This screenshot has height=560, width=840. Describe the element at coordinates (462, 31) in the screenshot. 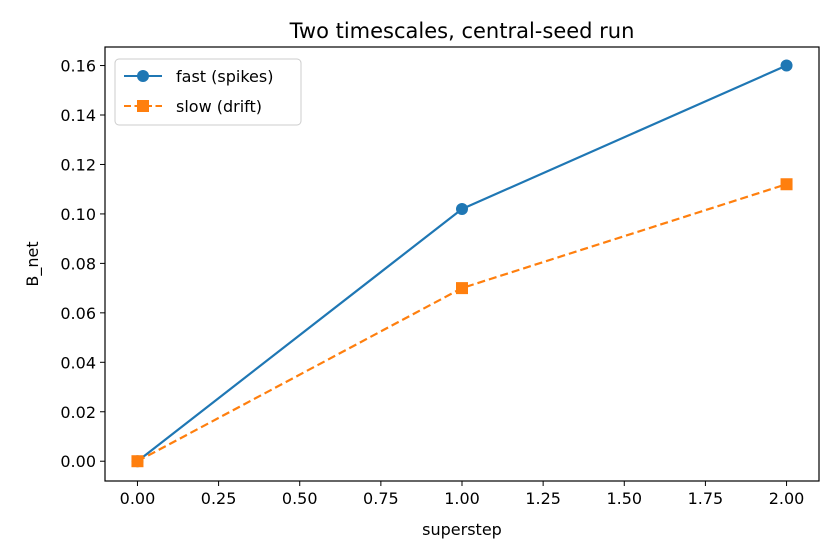

I see `chart-title: Two timescales, central-seed run` at that location.